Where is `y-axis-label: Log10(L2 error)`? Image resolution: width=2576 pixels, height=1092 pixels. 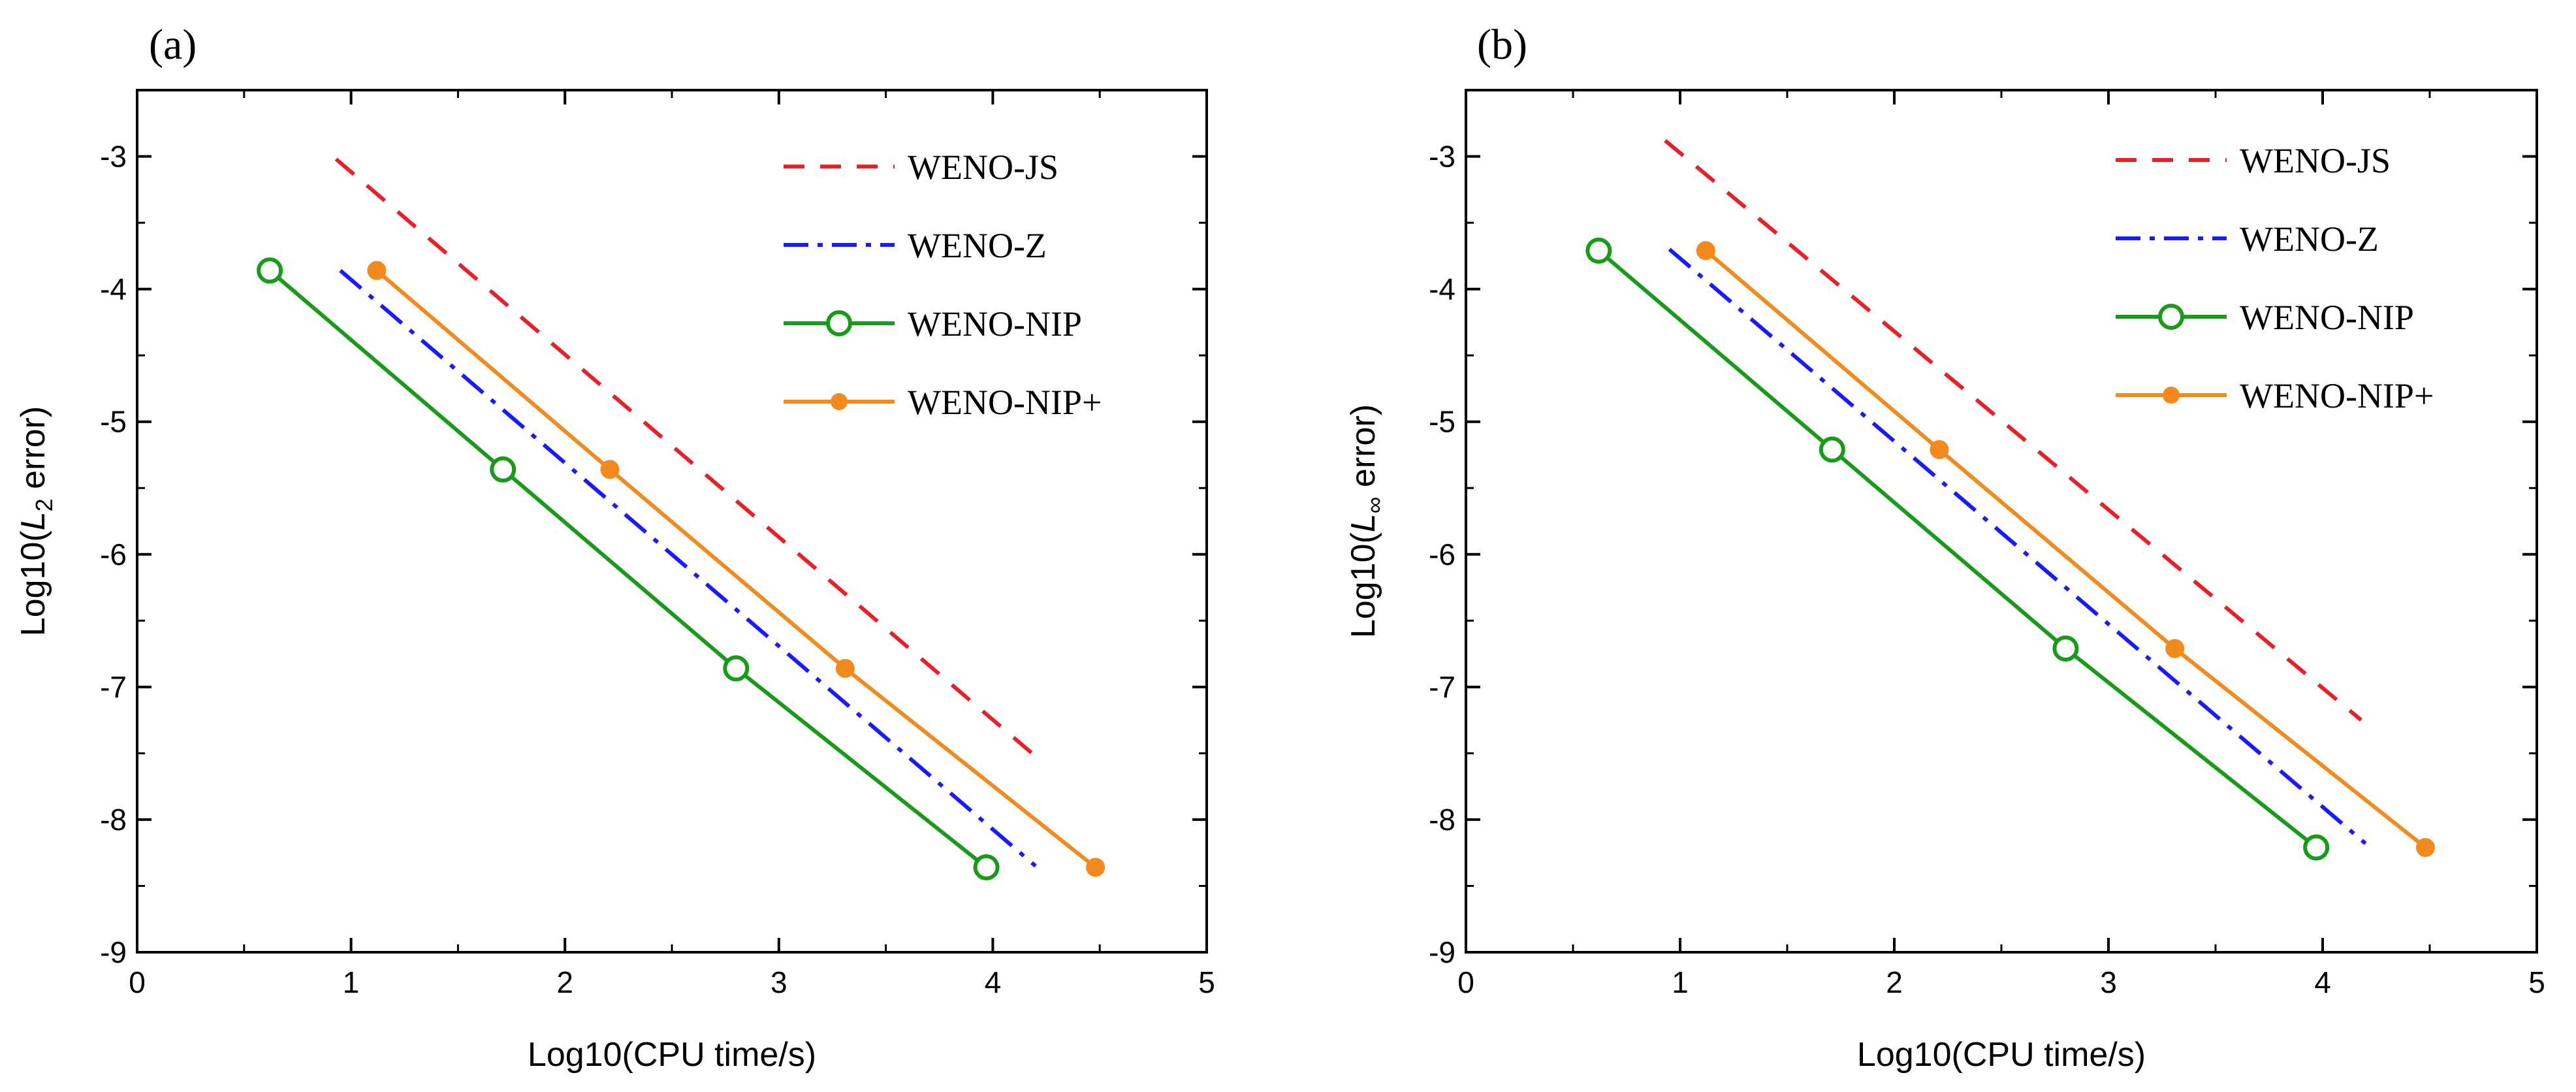
y-axis-label: Log10(L2 error) is located at coordinates (35, 521).